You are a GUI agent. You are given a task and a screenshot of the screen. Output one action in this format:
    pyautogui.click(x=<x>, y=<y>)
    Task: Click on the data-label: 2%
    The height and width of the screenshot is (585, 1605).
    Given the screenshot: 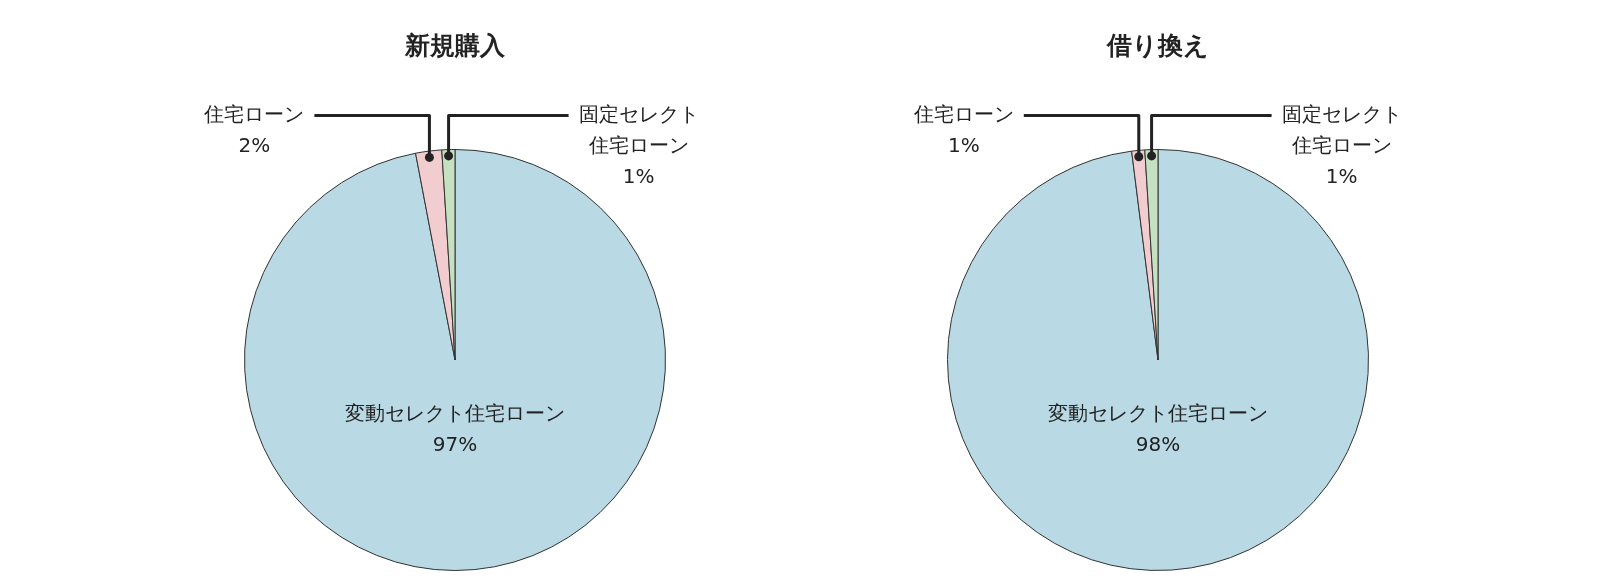 What is the action you would take?
    pyautogui.click(x=254, y=144)
    